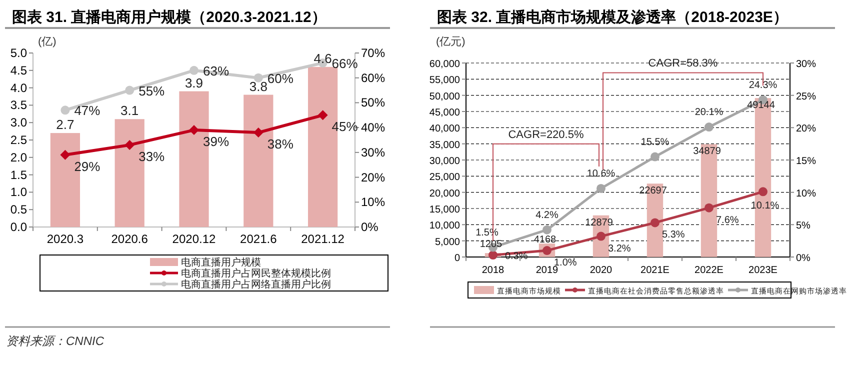 This screenshot has width=855, height=375. Describe the element at coordinates (493, 270) in the screenshot. I see `x-tick-label: 2018` at that location.